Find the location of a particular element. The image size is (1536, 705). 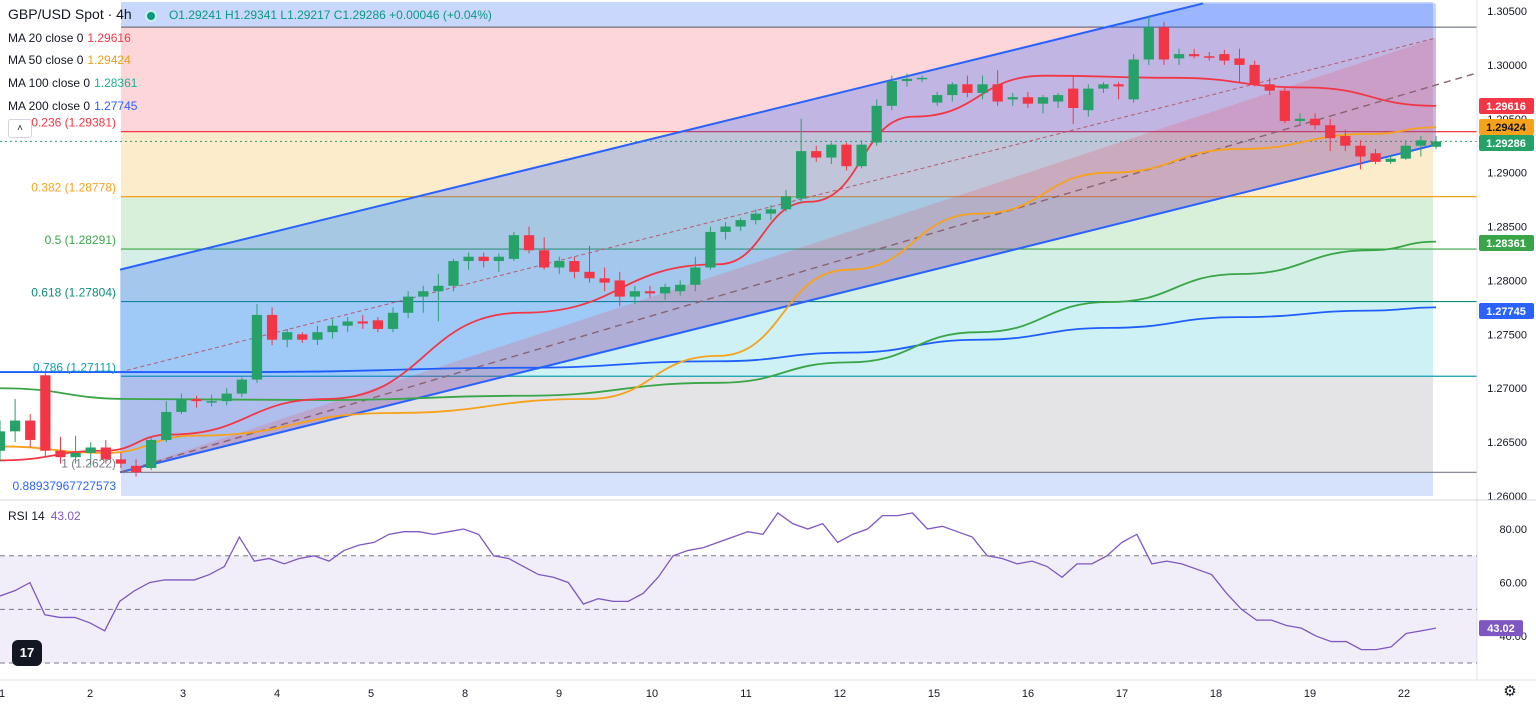

rsi-value-label: 43.02 is located at coordinates (1501, 629).